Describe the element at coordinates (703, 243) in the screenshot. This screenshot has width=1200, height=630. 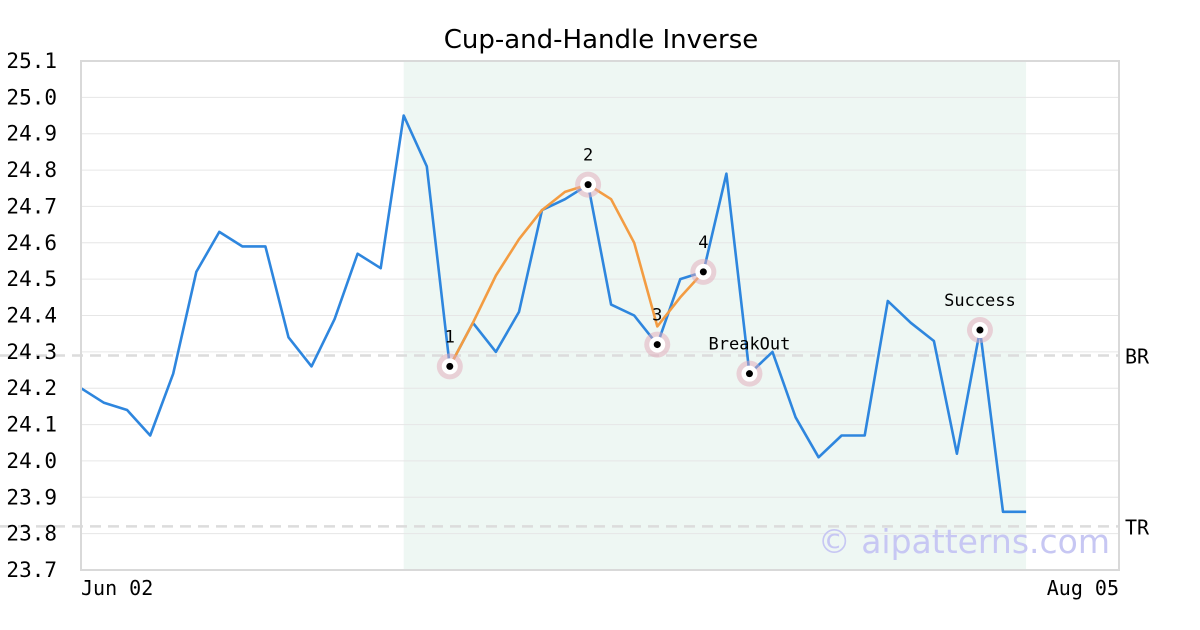
I see `annotation-label: 4` at that location.